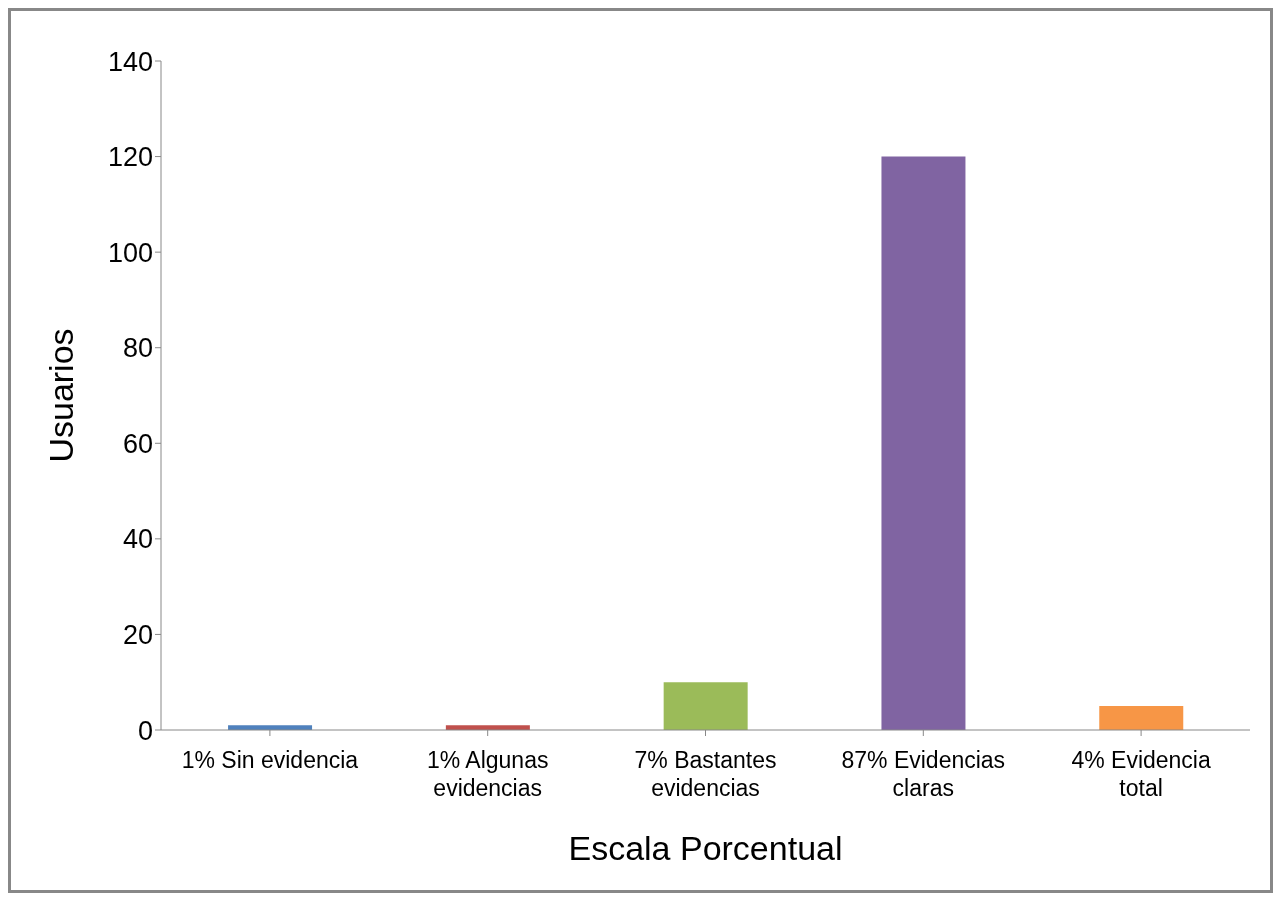 The width and height of the screenshot is (1285, 907). I want to click on y-tick-label: 40, so click(137, 539).